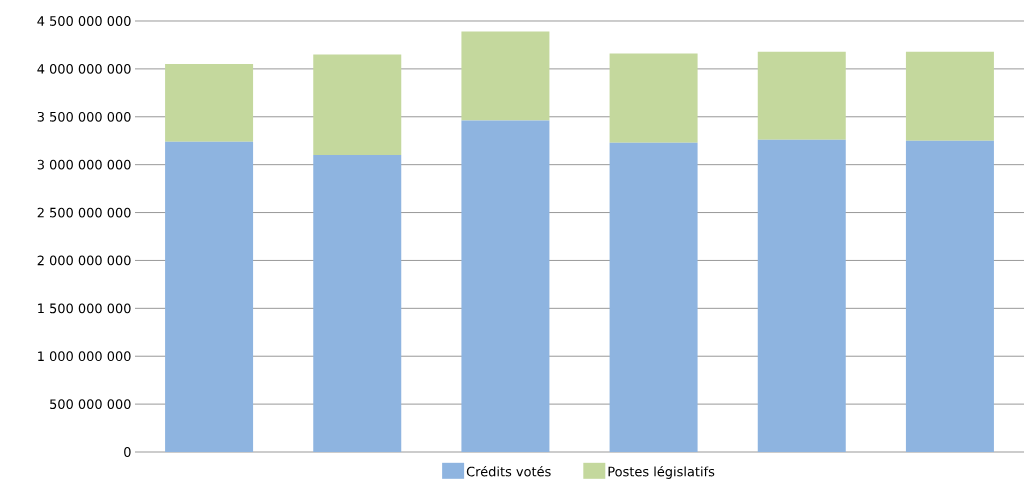  What do you see at coordinates (84, 308) in the screenshot?
I see `y-tick-label: 1 500 000 000` at bounding box center [84, 308].